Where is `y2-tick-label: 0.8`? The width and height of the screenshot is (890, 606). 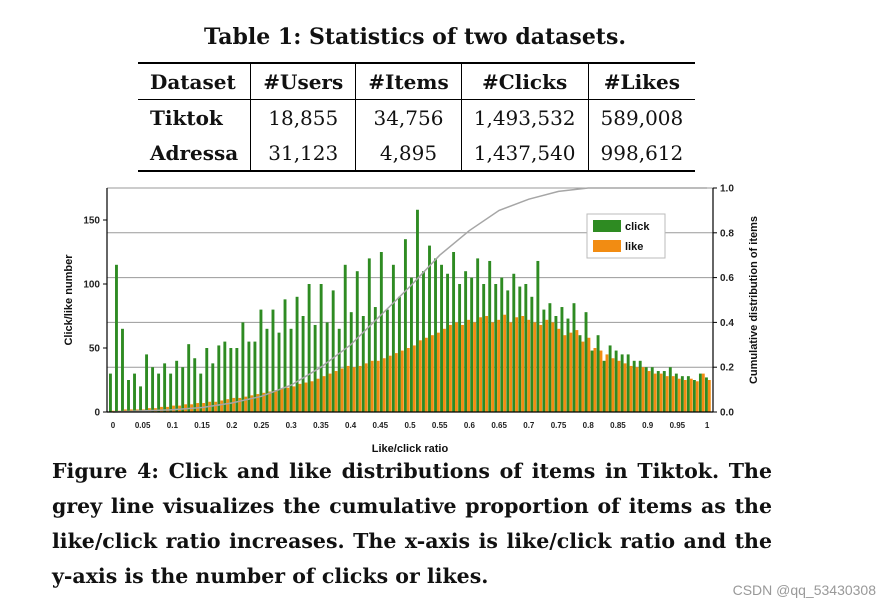
y2-tick-label: 0.8 is located at coordinates (727, 233).